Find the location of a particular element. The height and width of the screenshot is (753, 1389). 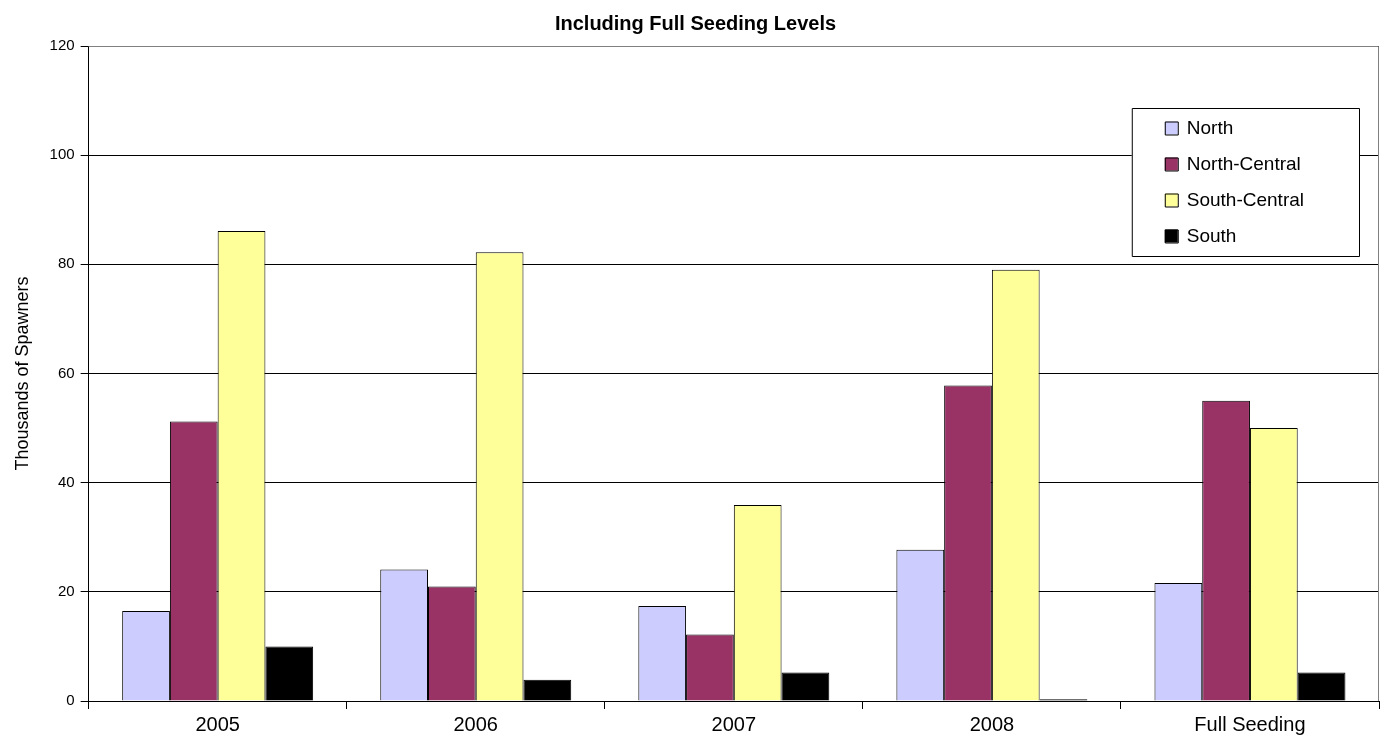

legend-label: South-Central is located at coordinates (1245, 200).